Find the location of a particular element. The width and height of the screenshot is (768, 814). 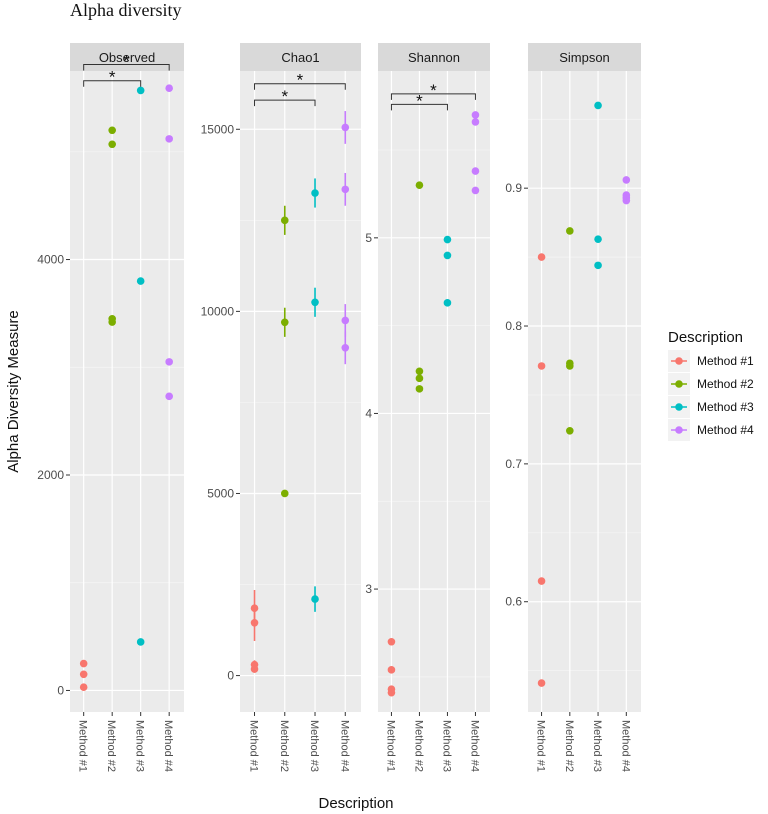

y-tick-label: 4 is located at coordinates (368, 413).